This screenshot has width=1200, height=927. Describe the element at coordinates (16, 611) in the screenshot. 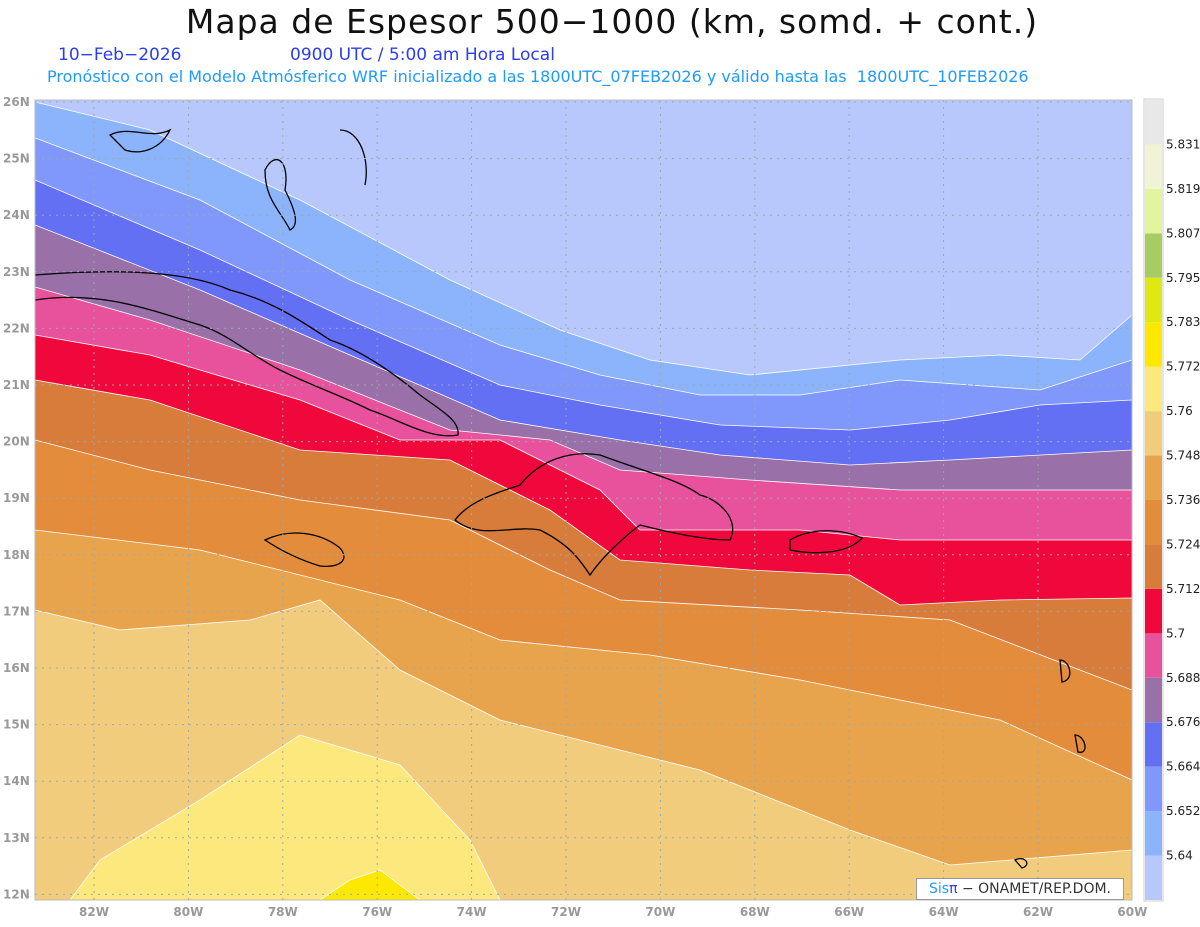

I see `lat-label: 17N` at that location.